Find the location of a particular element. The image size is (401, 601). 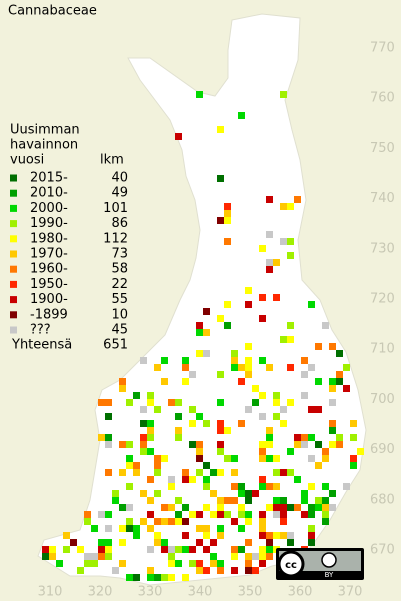

cc-icon: cc is located at coordinates (291, 565).